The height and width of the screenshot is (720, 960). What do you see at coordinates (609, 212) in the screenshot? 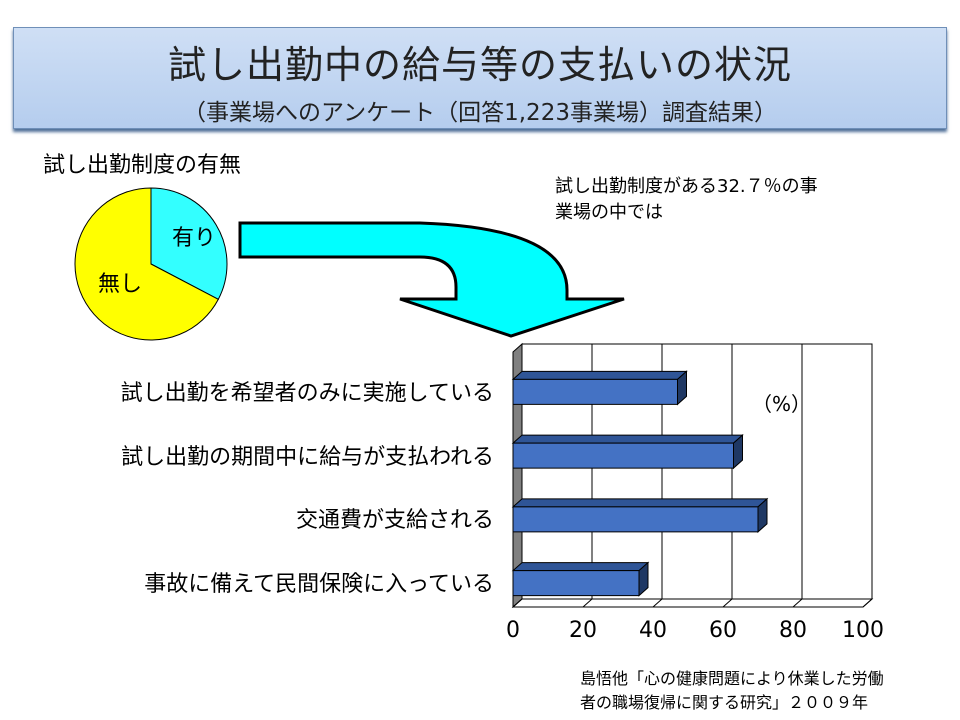
I see `note-line: 業場の中では` at bounding box center [609, 212].